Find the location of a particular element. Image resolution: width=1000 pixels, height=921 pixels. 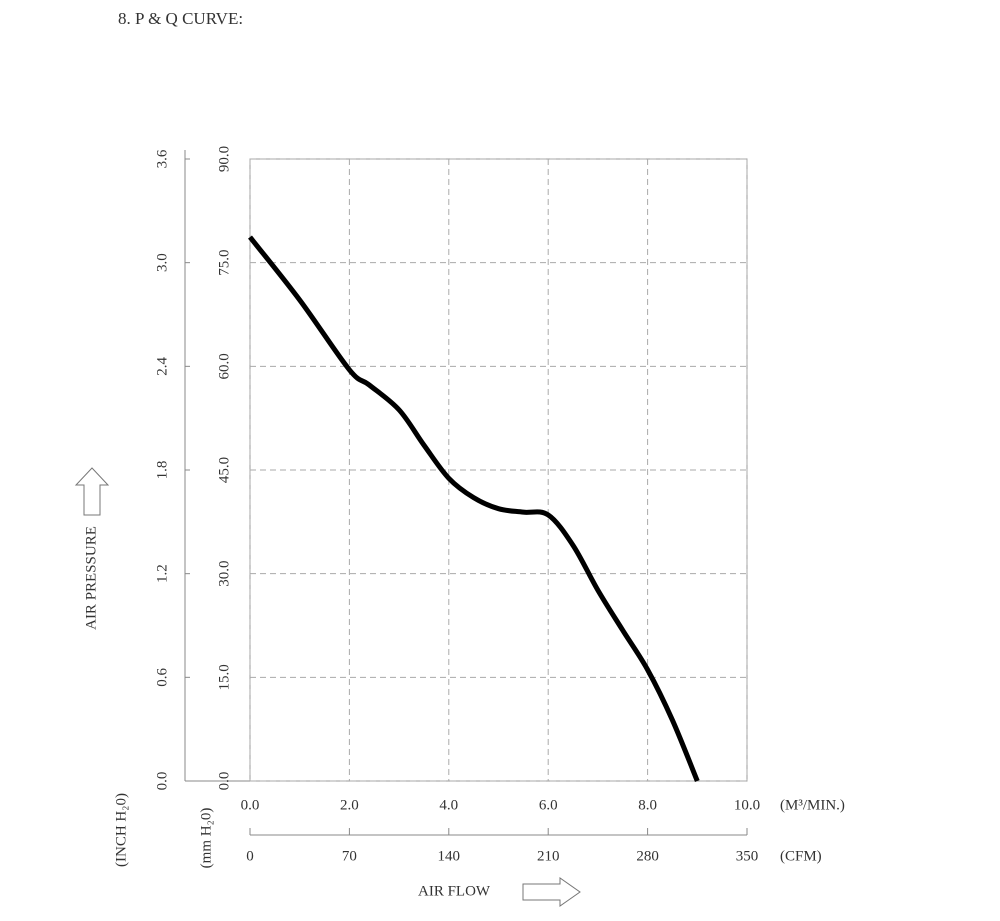

y2-tick-label: 2.4 is located at coordinates (162, 365).